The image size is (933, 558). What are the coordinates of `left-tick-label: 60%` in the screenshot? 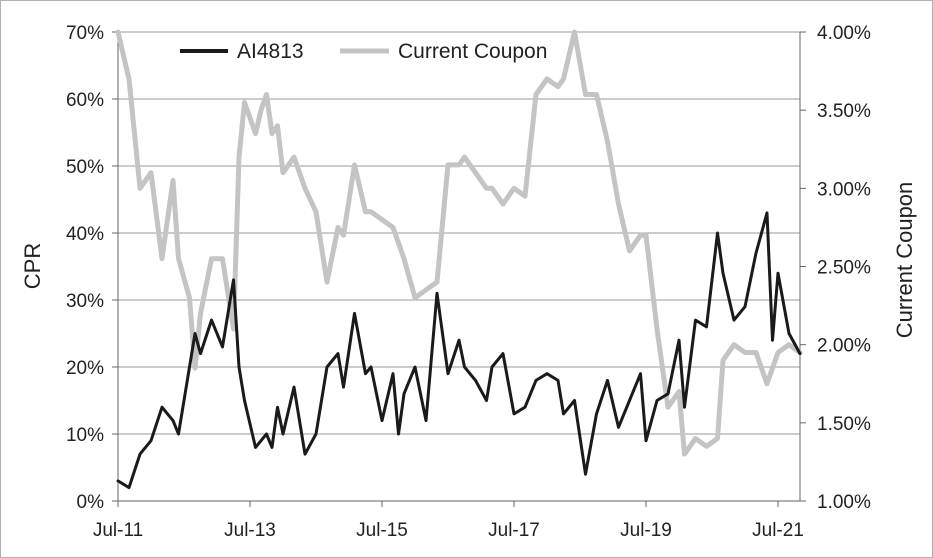 It's located at (85, 100).